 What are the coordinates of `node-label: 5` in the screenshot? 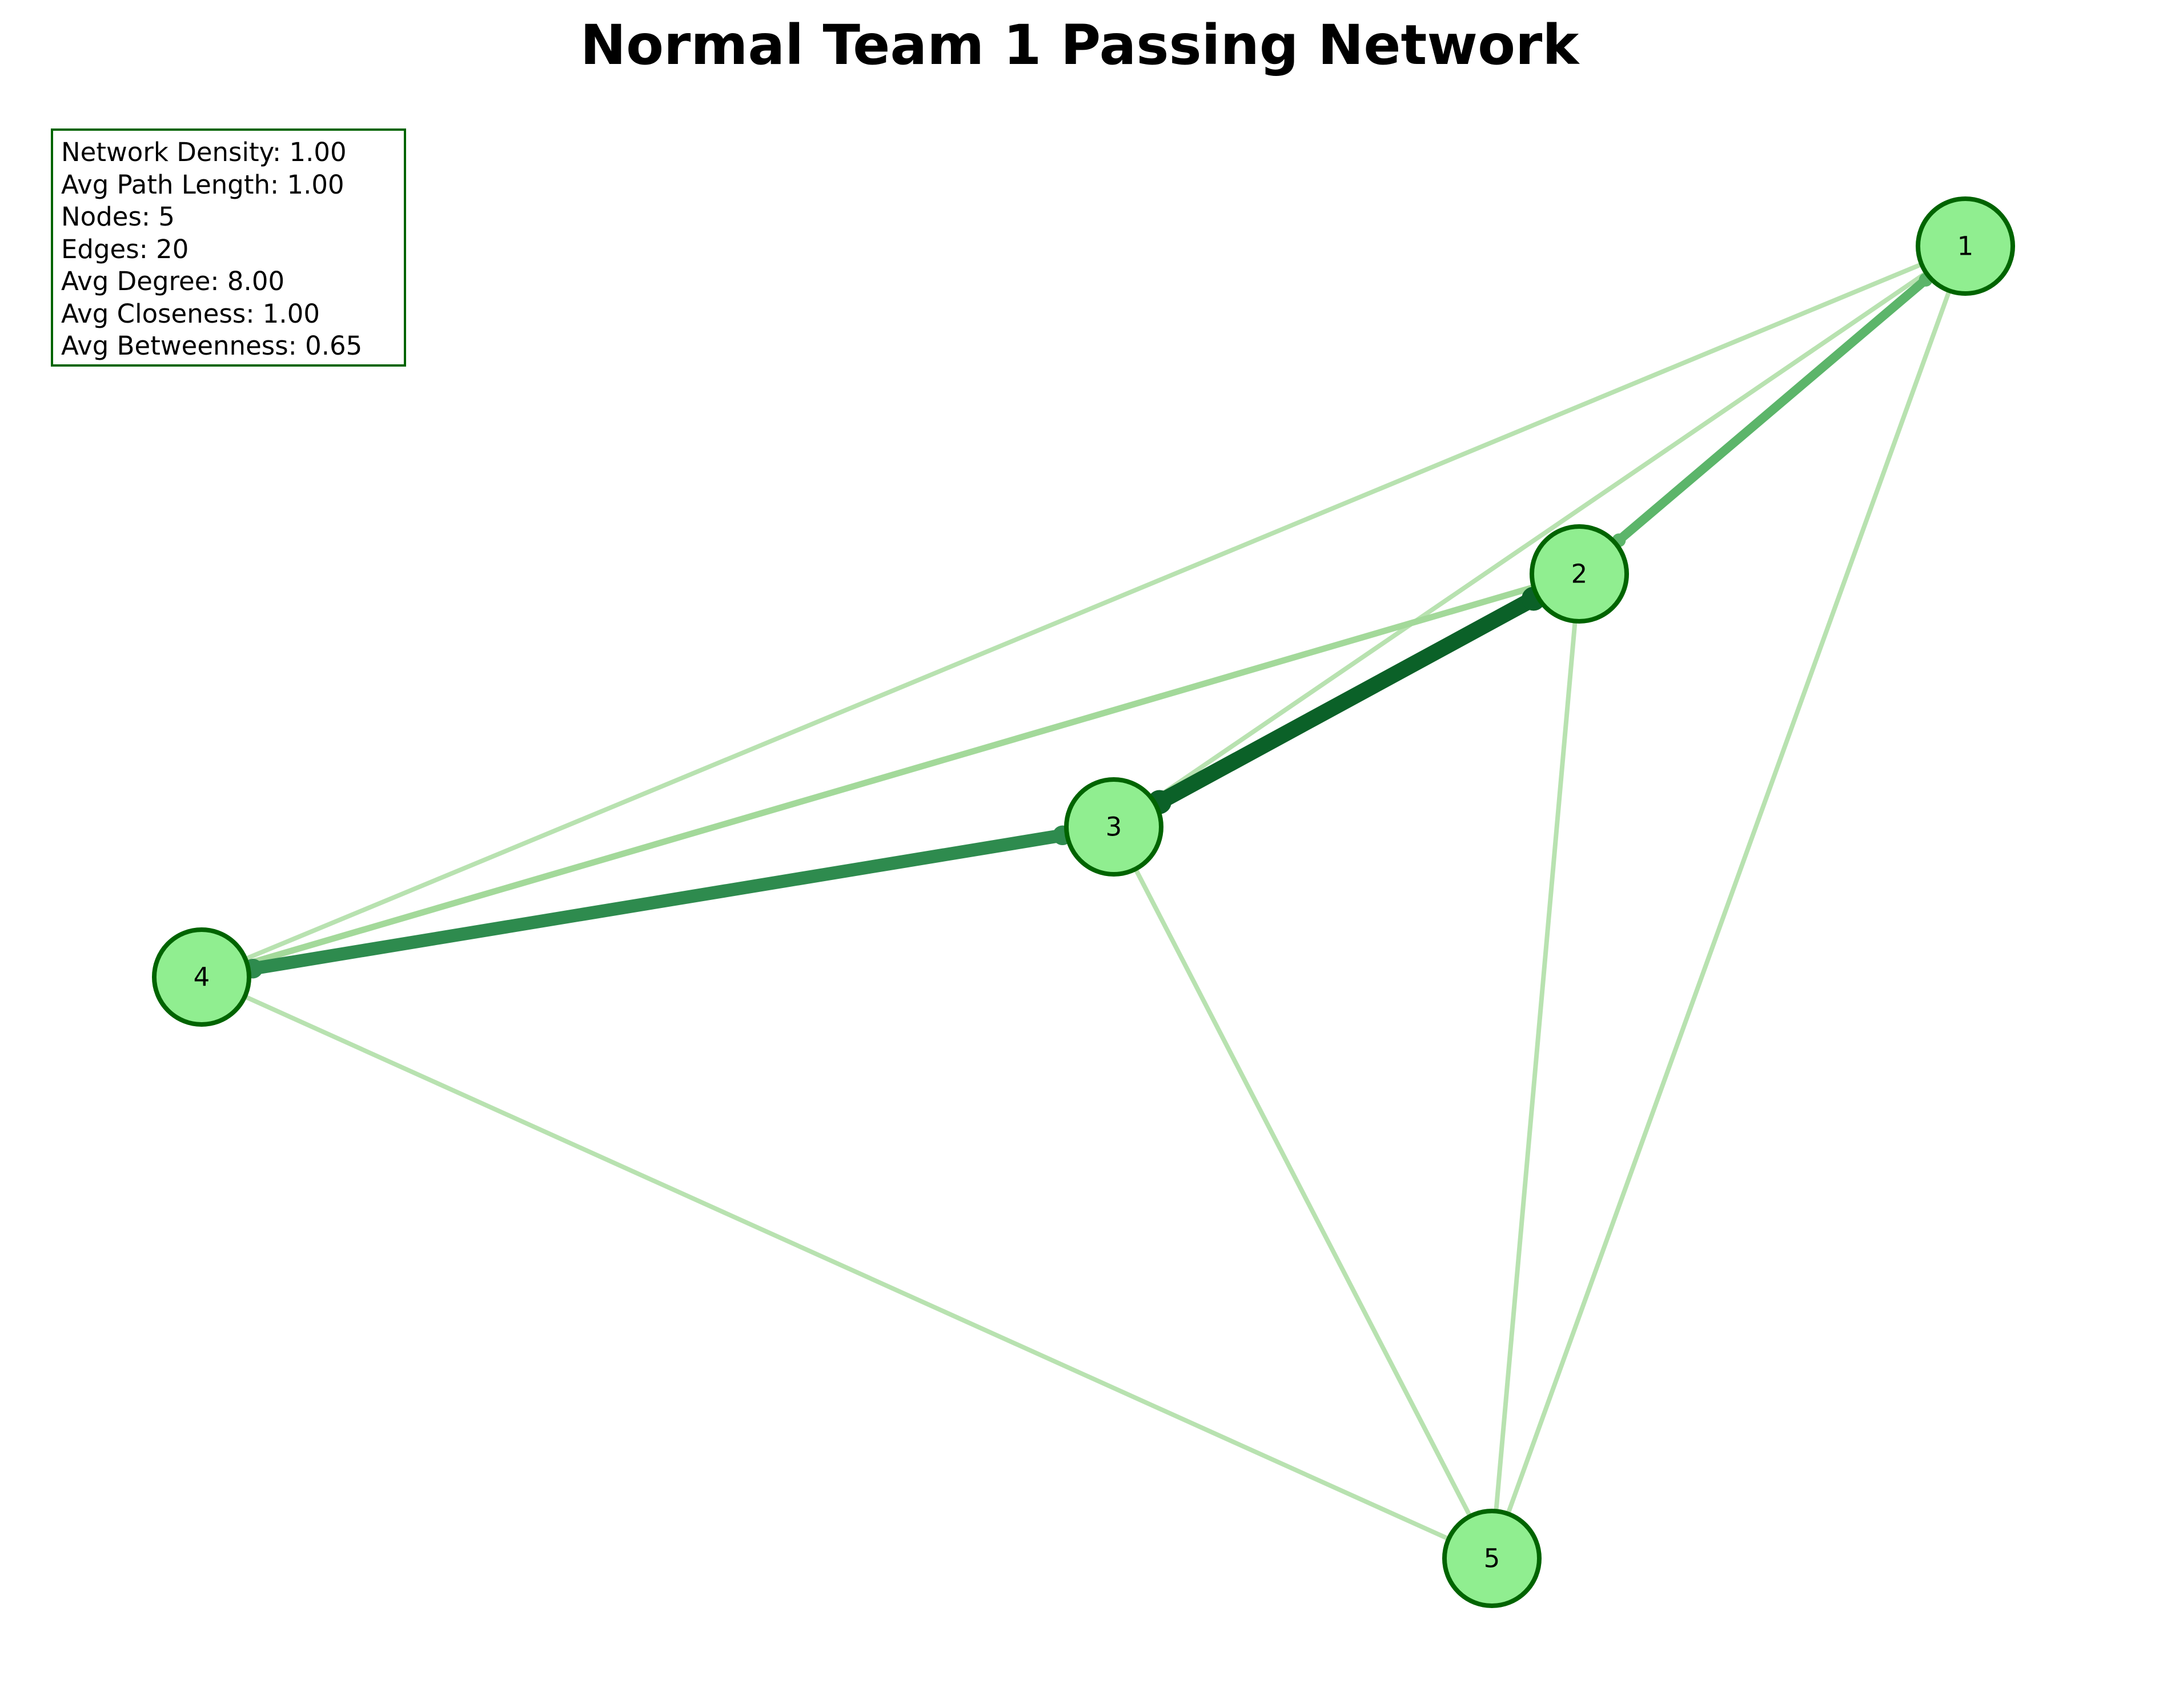 It's located at (1492, 1559).